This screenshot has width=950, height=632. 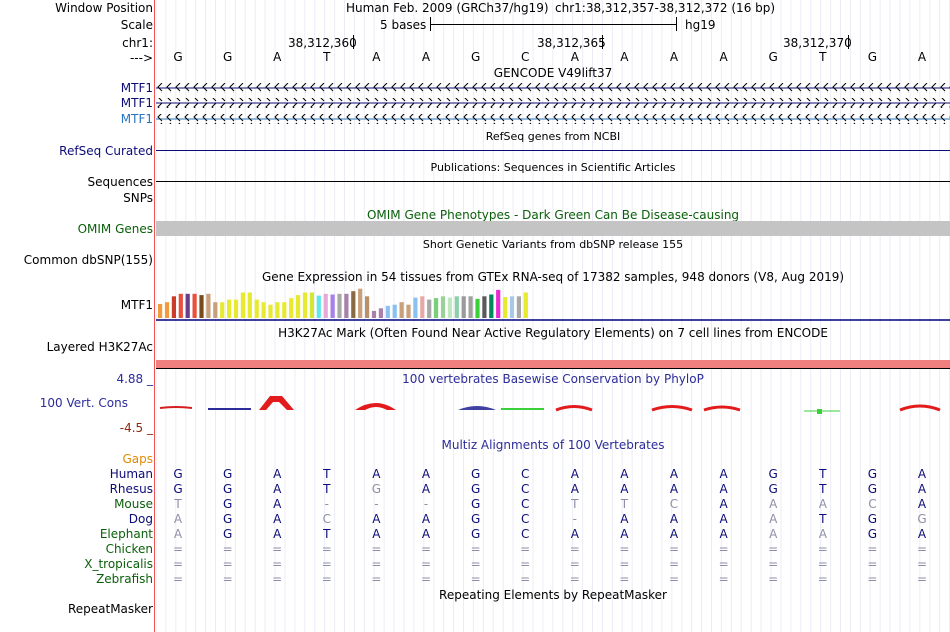 What do you see at coordinates (131, 489) in the screenshot?
I see `species-label: Rhesus` at bounding box center [131, 489].